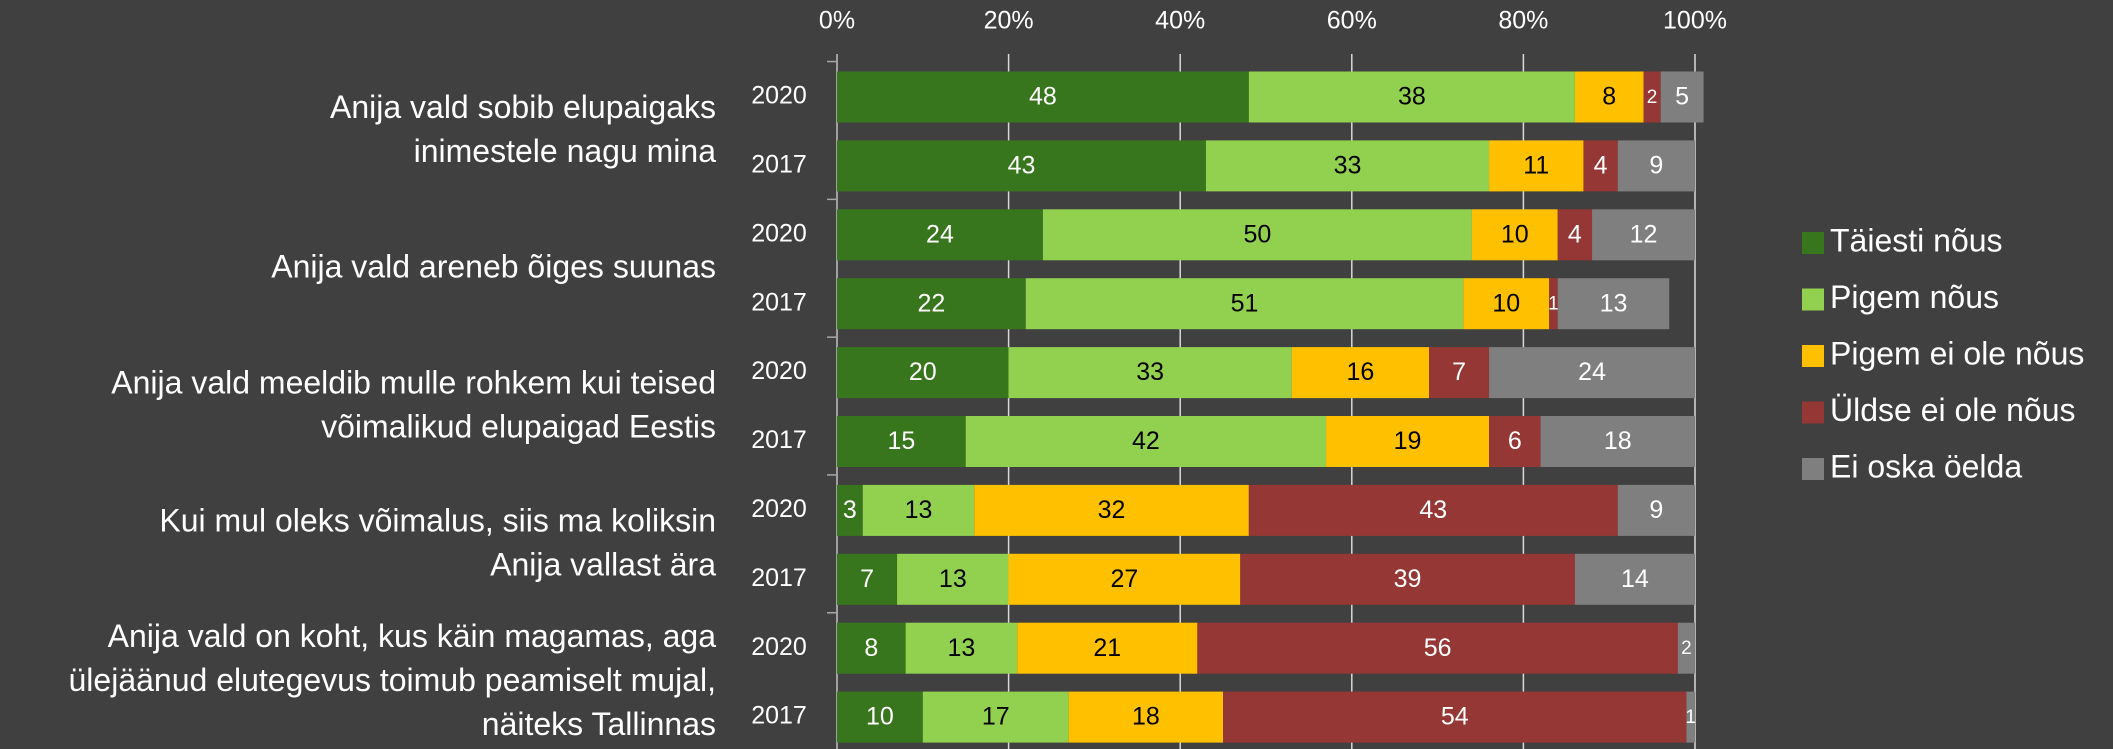 Image resolution: width=2113 pixels, height=749 pixels. What do you see at coordinates (1957, 353) in the screenshot?
I see `legend-label: Pigem ei ole nõus` at bounding box center [1957, 353].